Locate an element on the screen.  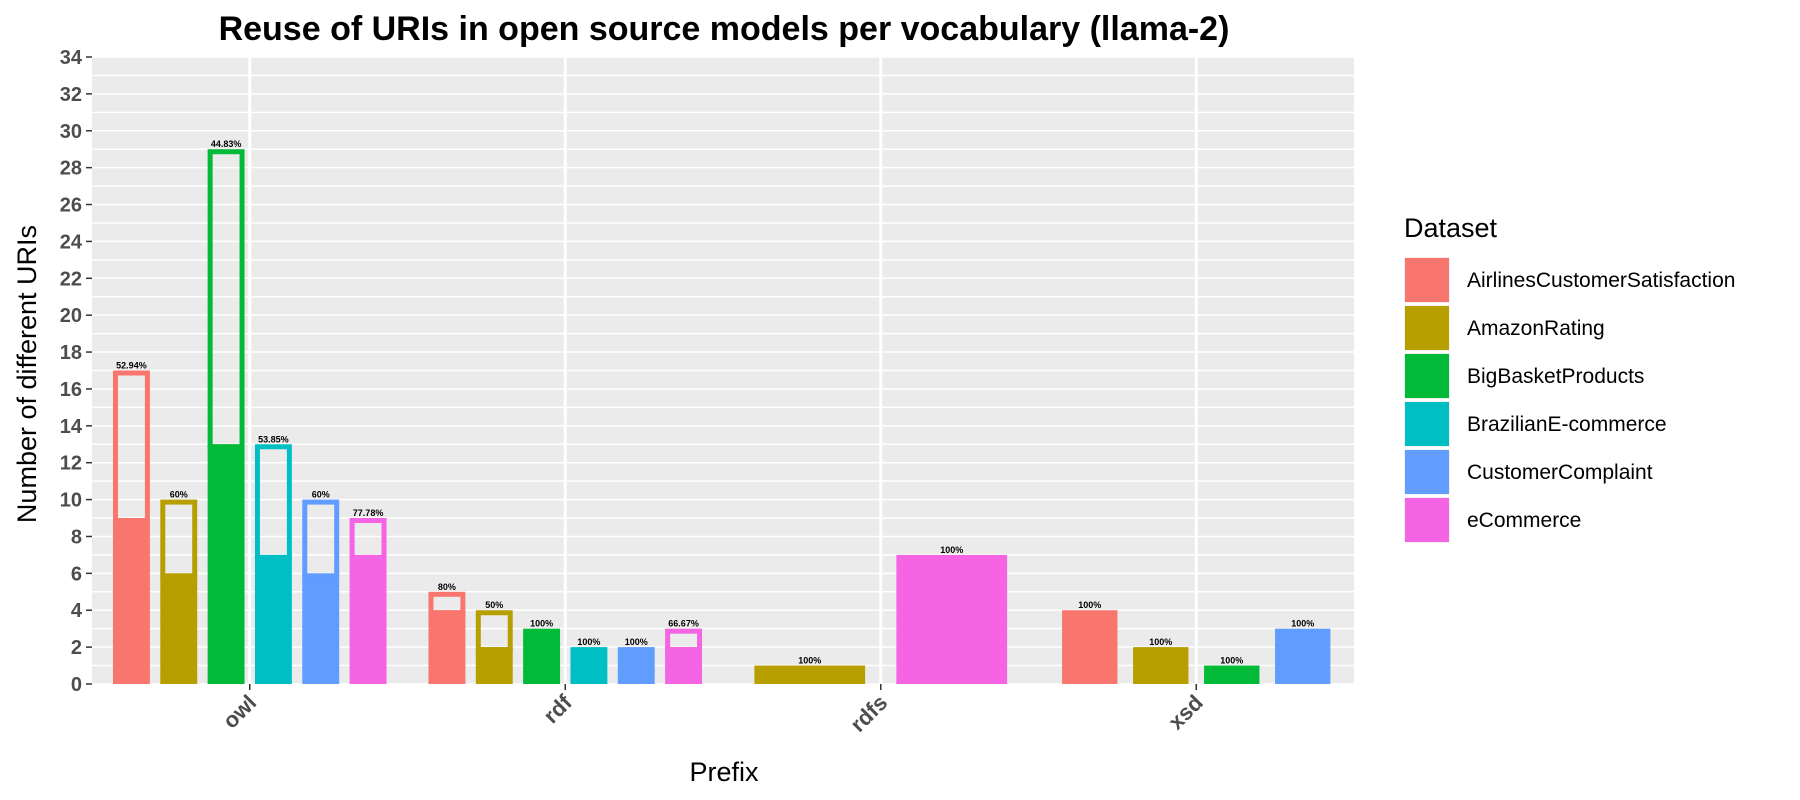
legend-label: CustomerComplaint is located at coordinates (1560, 472).